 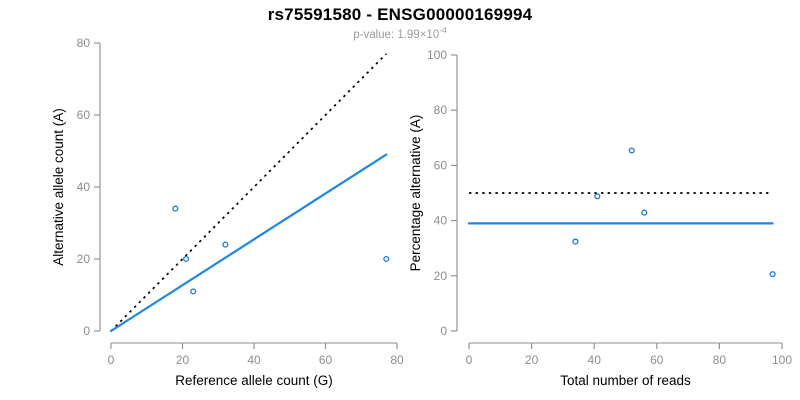 What do you see at coordinates (58, 187) in the screenshot?
I see `y-axis-title: Alternative allele count (A)` at bounding box center [58, 187].